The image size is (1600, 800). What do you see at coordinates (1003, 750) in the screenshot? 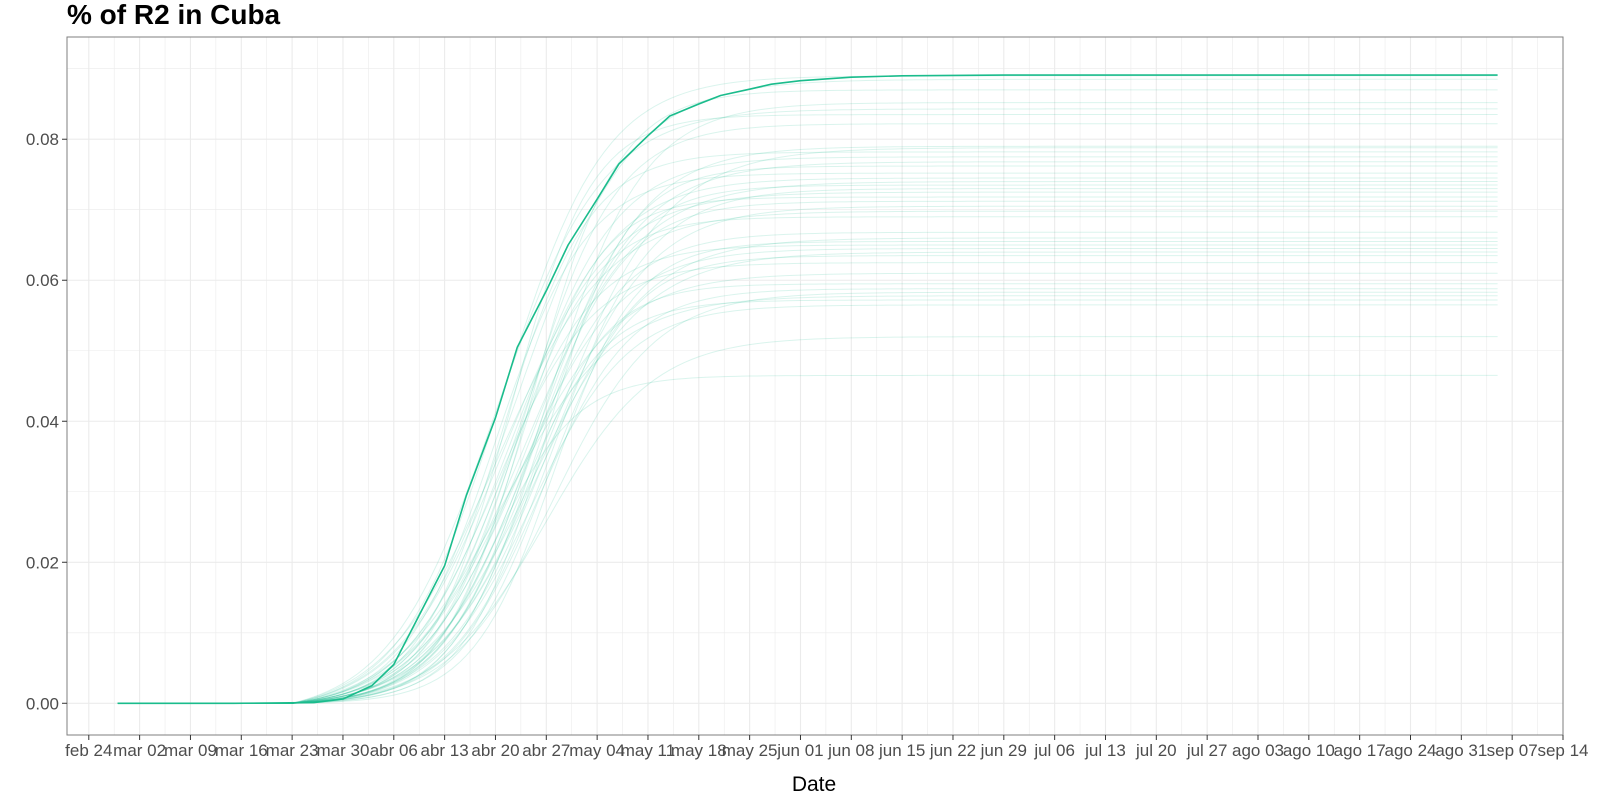
I see `x-tick-label: jun 29` at bounding box center [1003, 750].